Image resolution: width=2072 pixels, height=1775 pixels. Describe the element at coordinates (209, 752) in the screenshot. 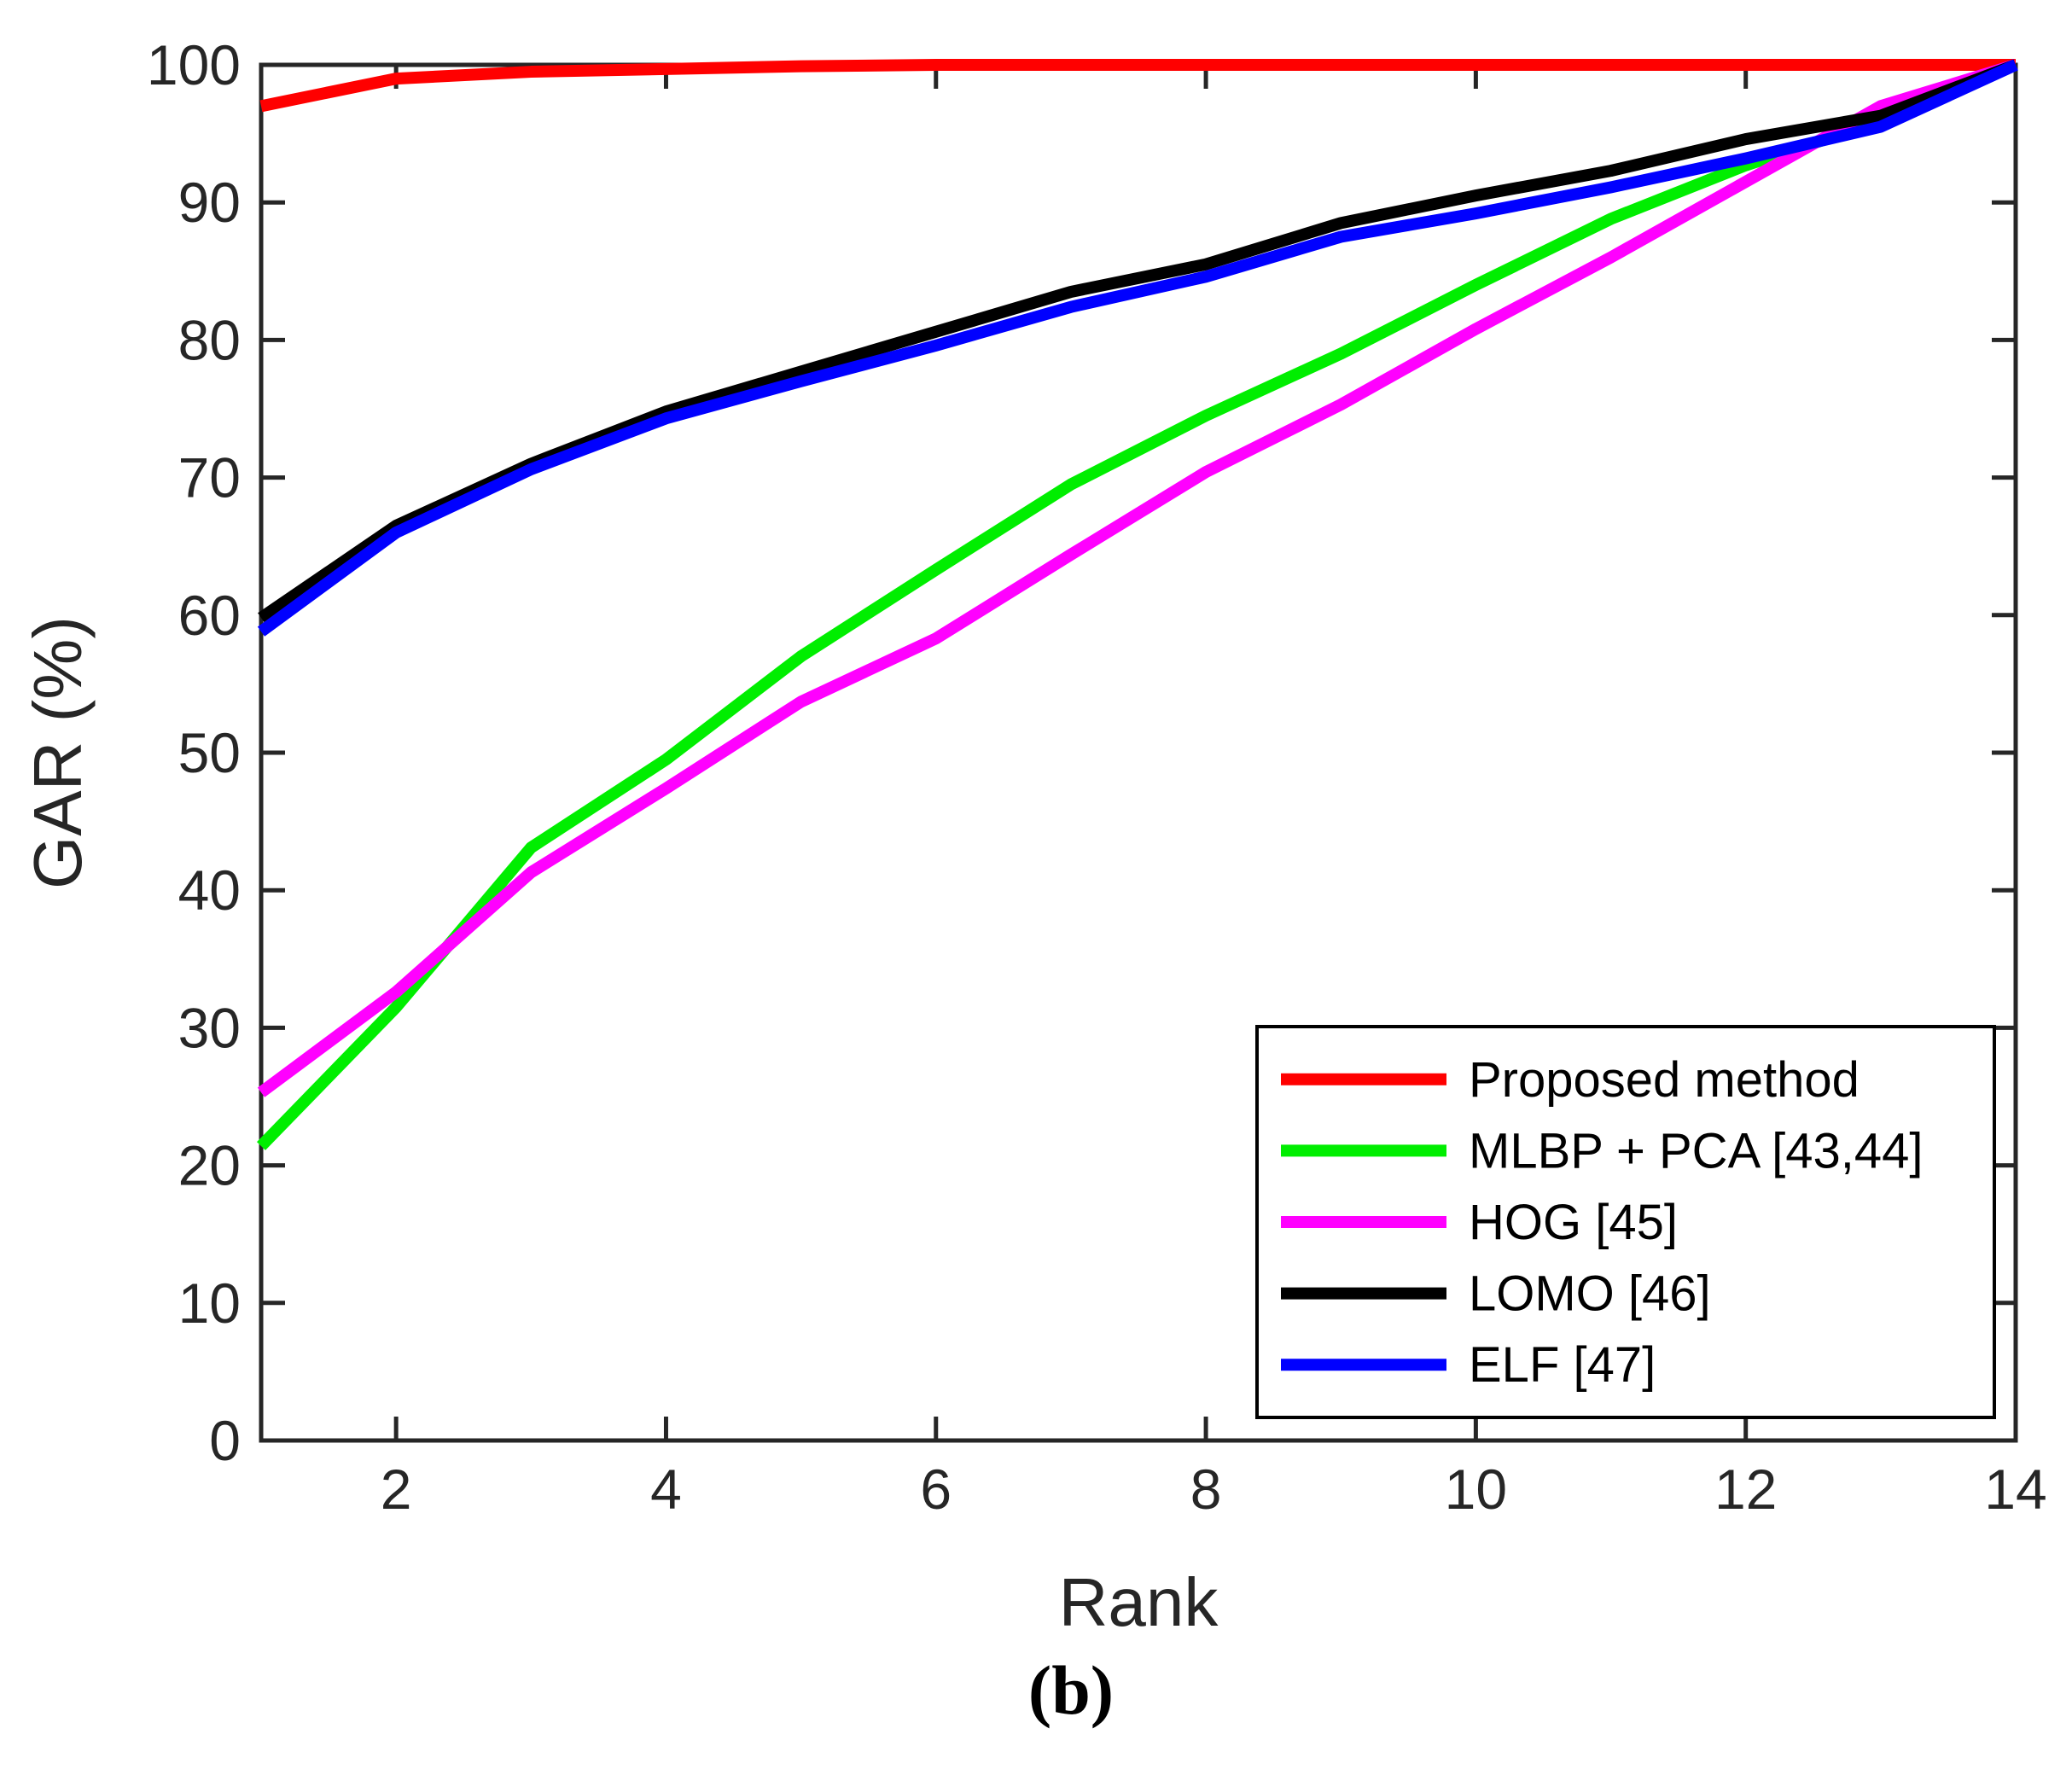

I see `y-tick-label: 50` at that location.